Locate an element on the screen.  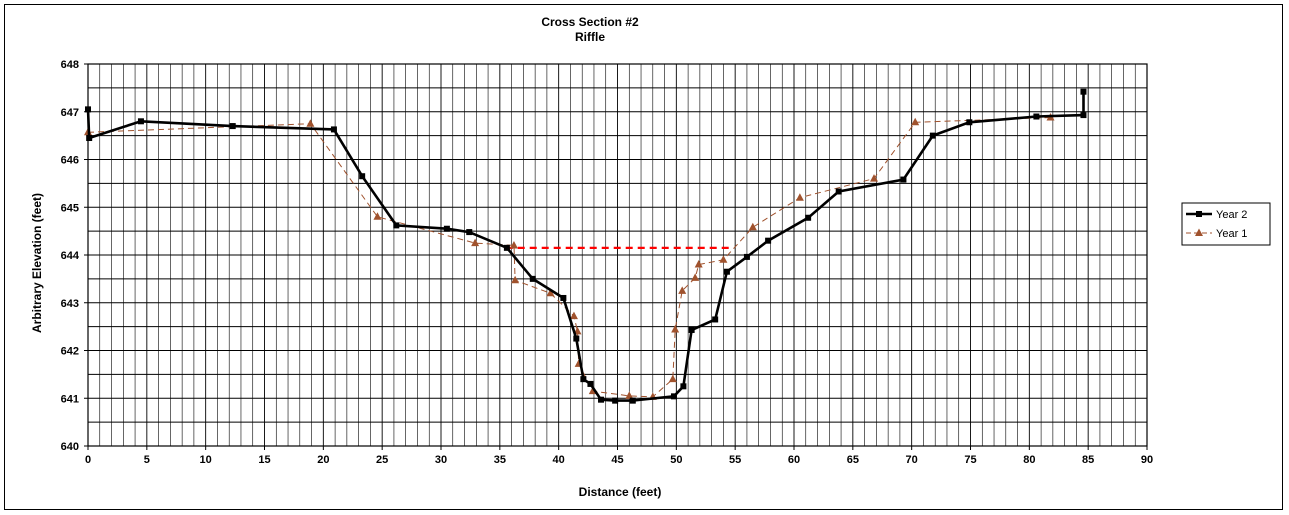
x-tick-label: 75 is located at coordinates (970, 460).